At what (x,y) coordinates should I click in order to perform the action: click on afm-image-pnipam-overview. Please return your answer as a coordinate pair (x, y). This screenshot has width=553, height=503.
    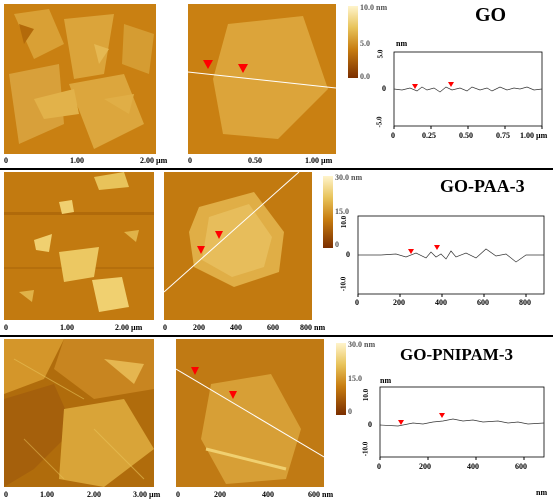
    Looking at the image, I should click on (79, 413).